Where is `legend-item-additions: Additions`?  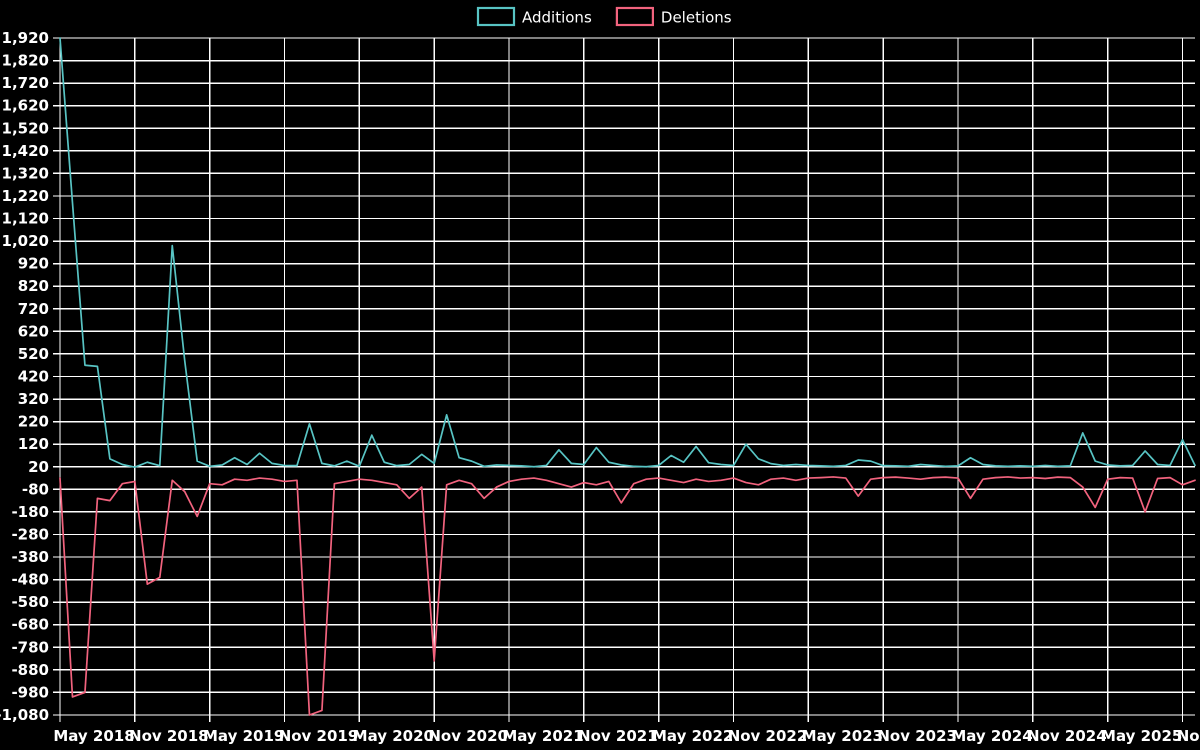 legend-item-additions: Additions is located at coordinates (534, 16).